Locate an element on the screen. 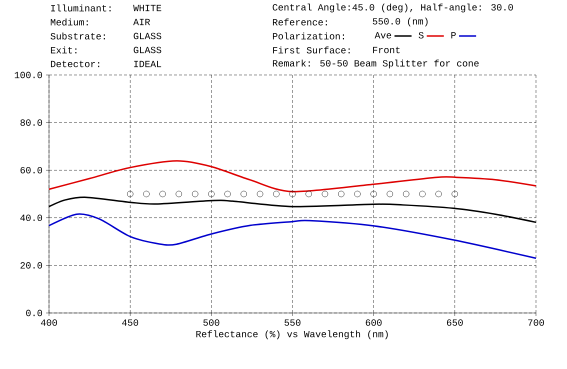 The height and width of the screenshot is (369, 567). x-tick-label: 650 is located at coordinates (454, 322).